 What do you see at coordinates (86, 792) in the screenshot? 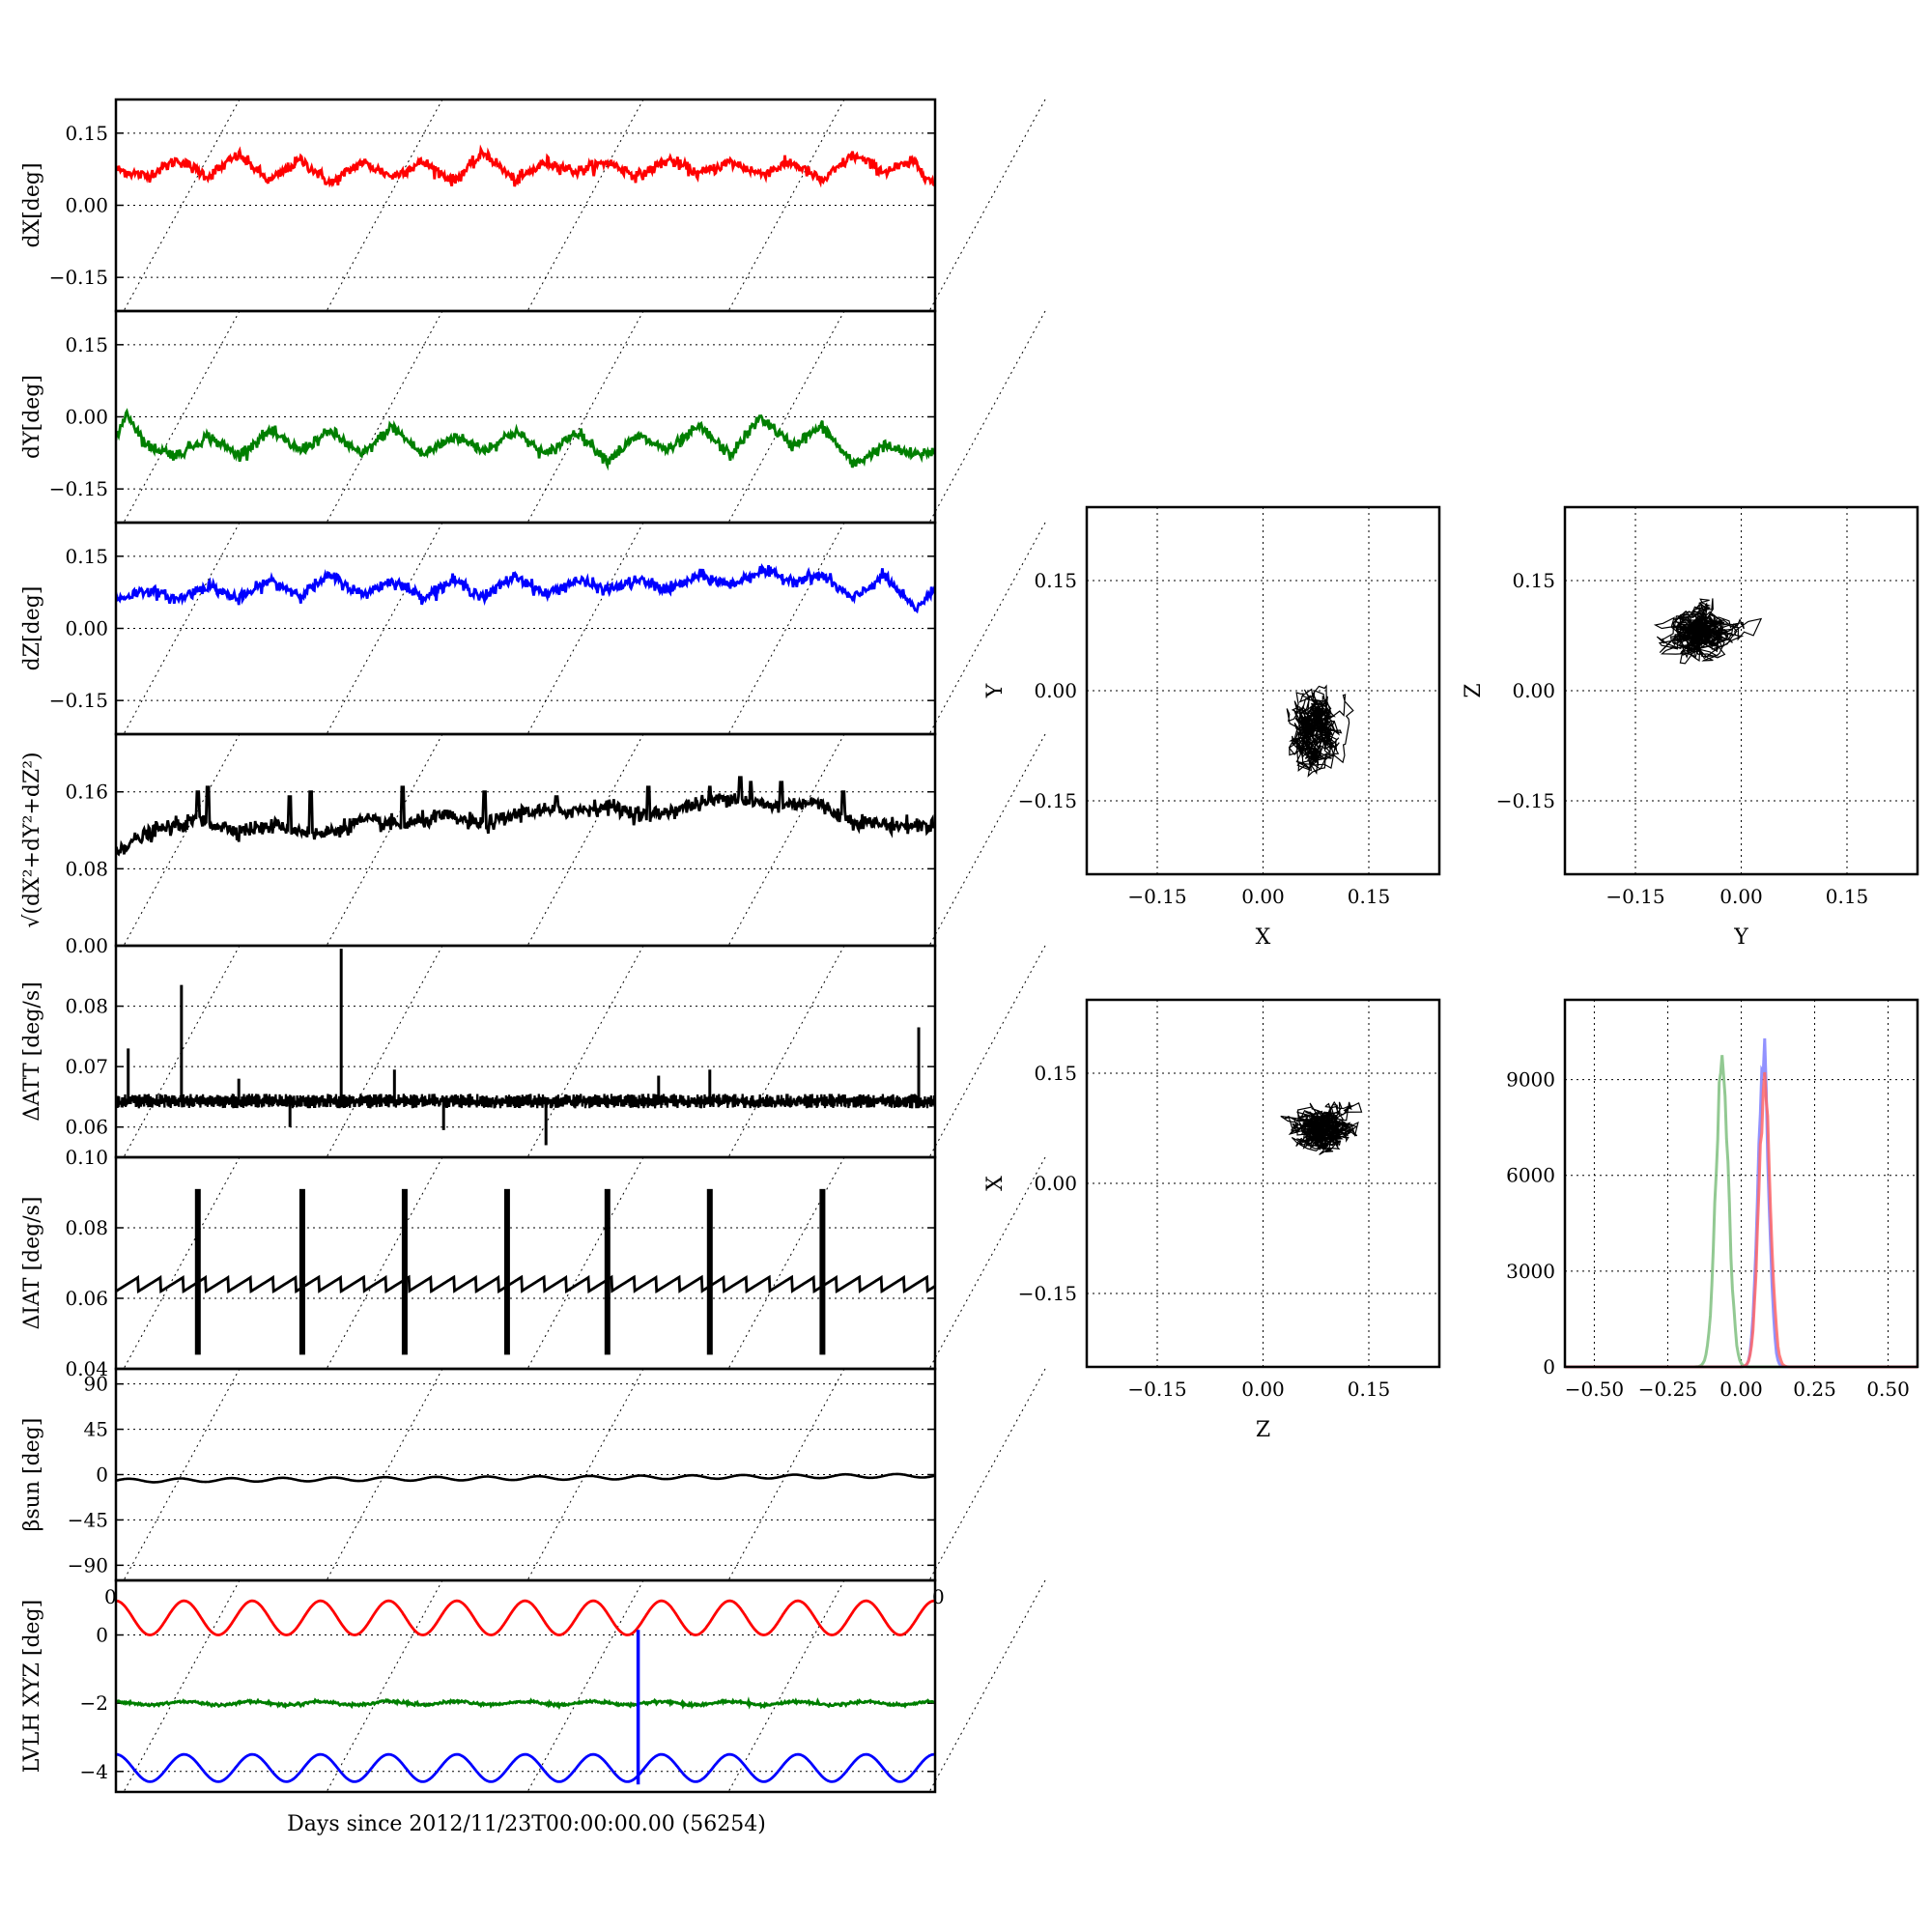
I see `y-tick-label: 0.16` at bounding box center [86, 792].